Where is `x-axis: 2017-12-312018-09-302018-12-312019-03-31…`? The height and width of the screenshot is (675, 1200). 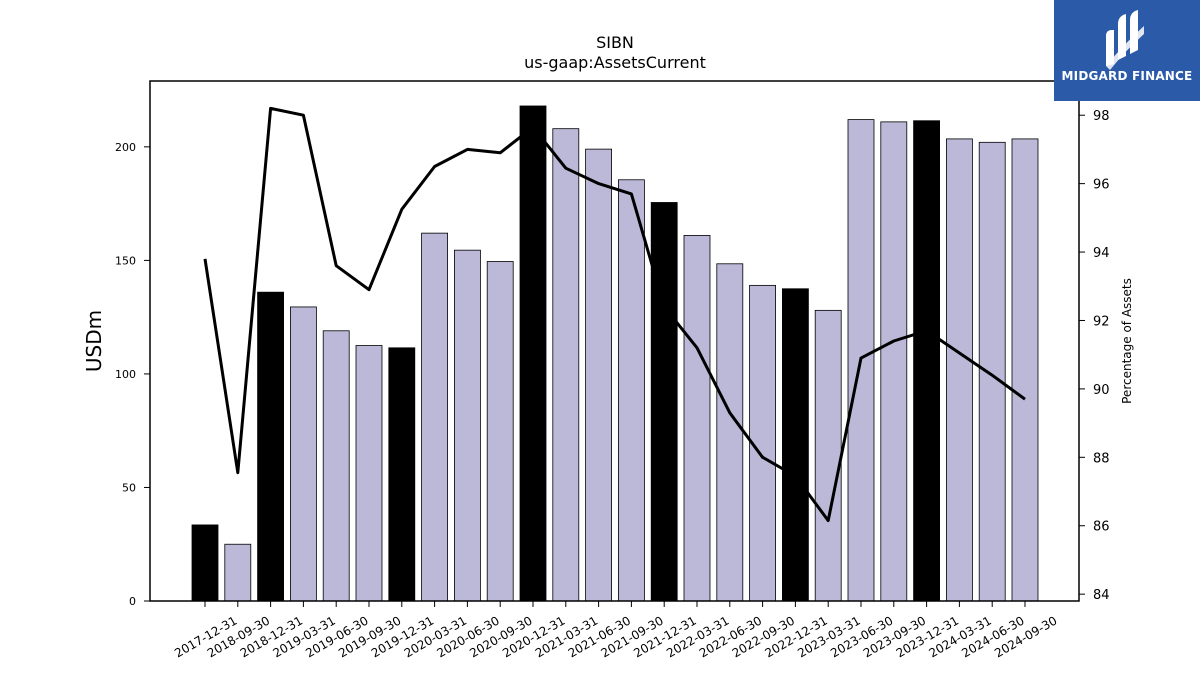 x-axis: 2017-12-312018-09-302018-12-312019-03-31… is located at coordinates (616, 630).